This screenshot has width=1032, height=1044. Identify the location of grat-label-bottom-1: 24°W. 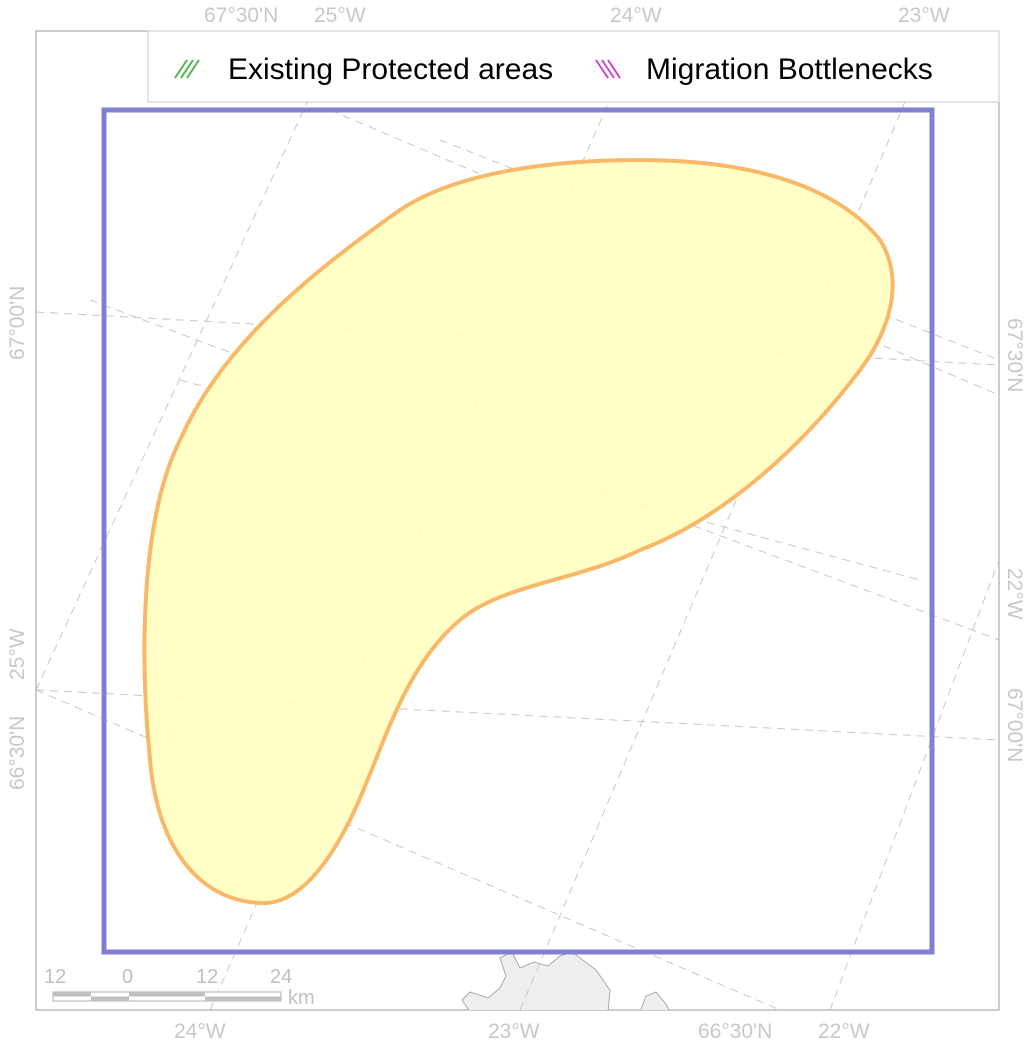
(200, 1031).